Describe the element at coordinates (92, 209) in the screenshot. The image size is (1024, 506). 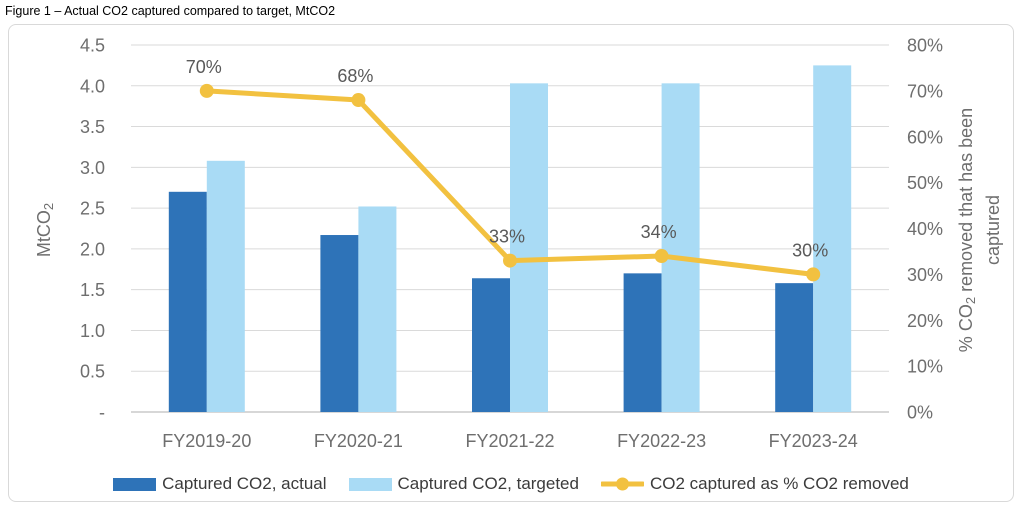
I see `left-axis-tick-label: 2.5` at that location.